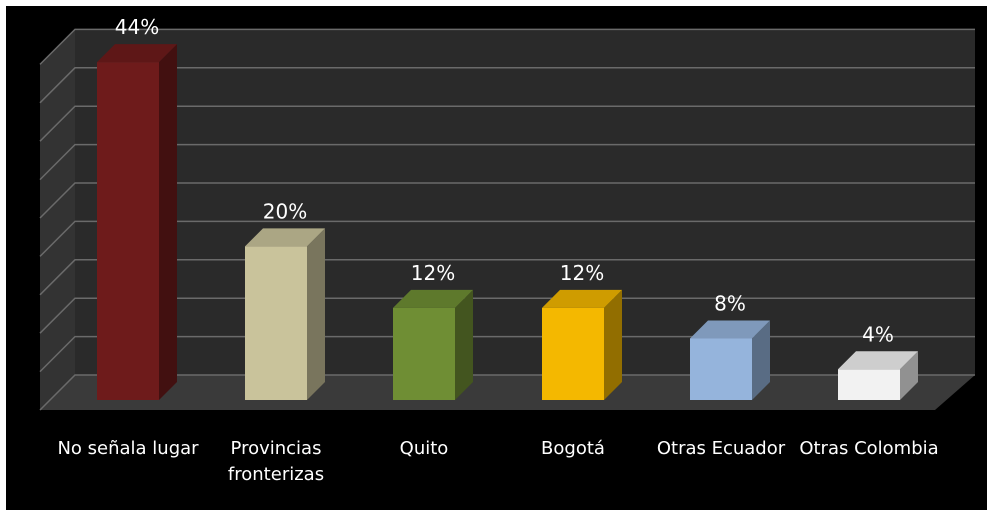  I want to click on x-tick-label: Otras Ecuador, so click(721, 448).